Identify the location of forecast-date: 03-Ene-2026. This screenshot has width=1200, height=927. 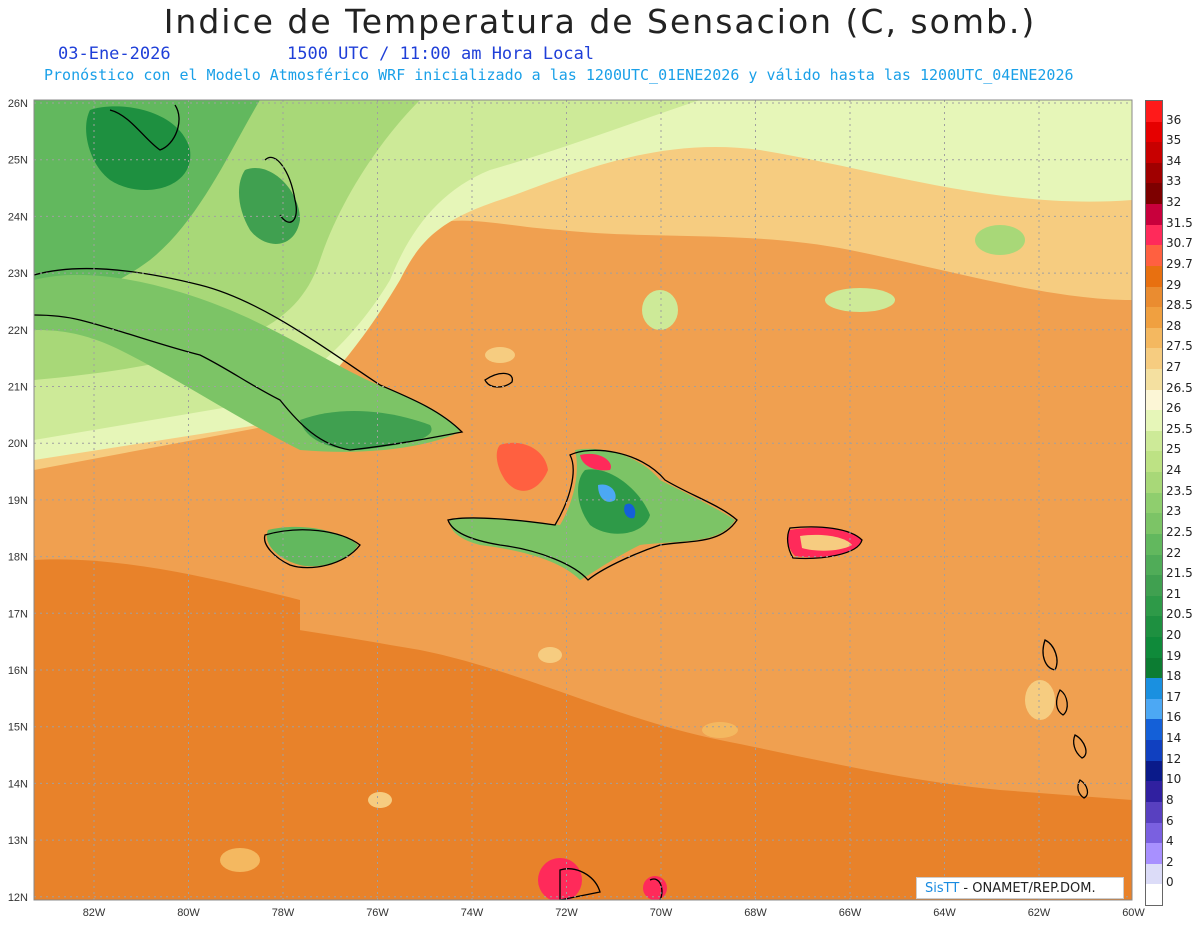
(114, 54).